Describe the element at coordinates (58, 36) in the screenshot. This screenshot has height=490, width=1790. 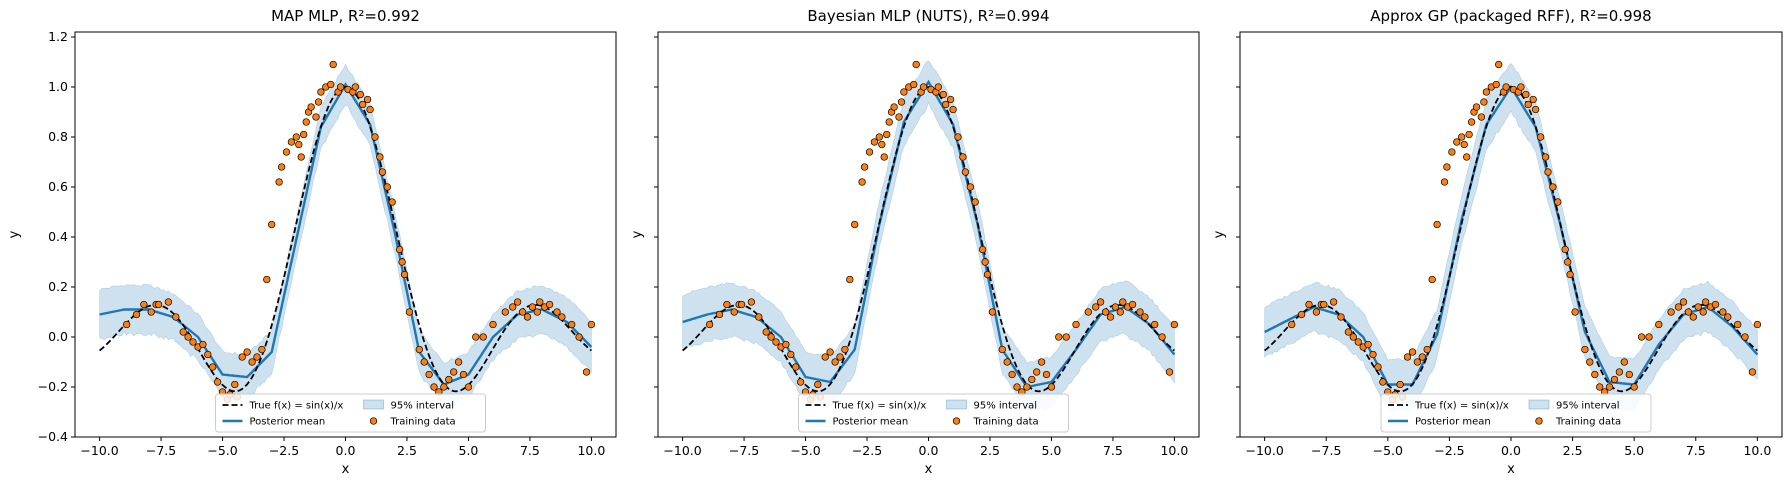
I see `y-tick-label: 1.2` at that location.